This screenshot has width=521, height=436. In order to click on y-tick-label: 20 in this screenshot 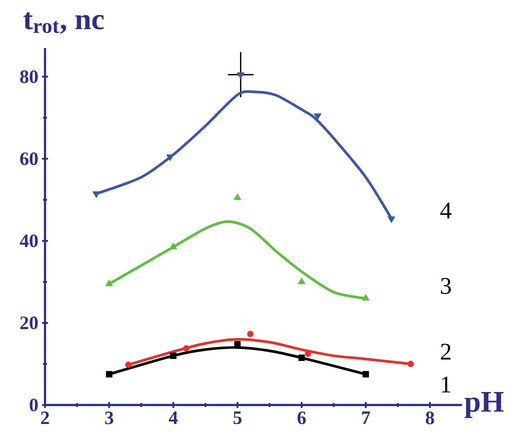, I will do `click(29, 323)`.